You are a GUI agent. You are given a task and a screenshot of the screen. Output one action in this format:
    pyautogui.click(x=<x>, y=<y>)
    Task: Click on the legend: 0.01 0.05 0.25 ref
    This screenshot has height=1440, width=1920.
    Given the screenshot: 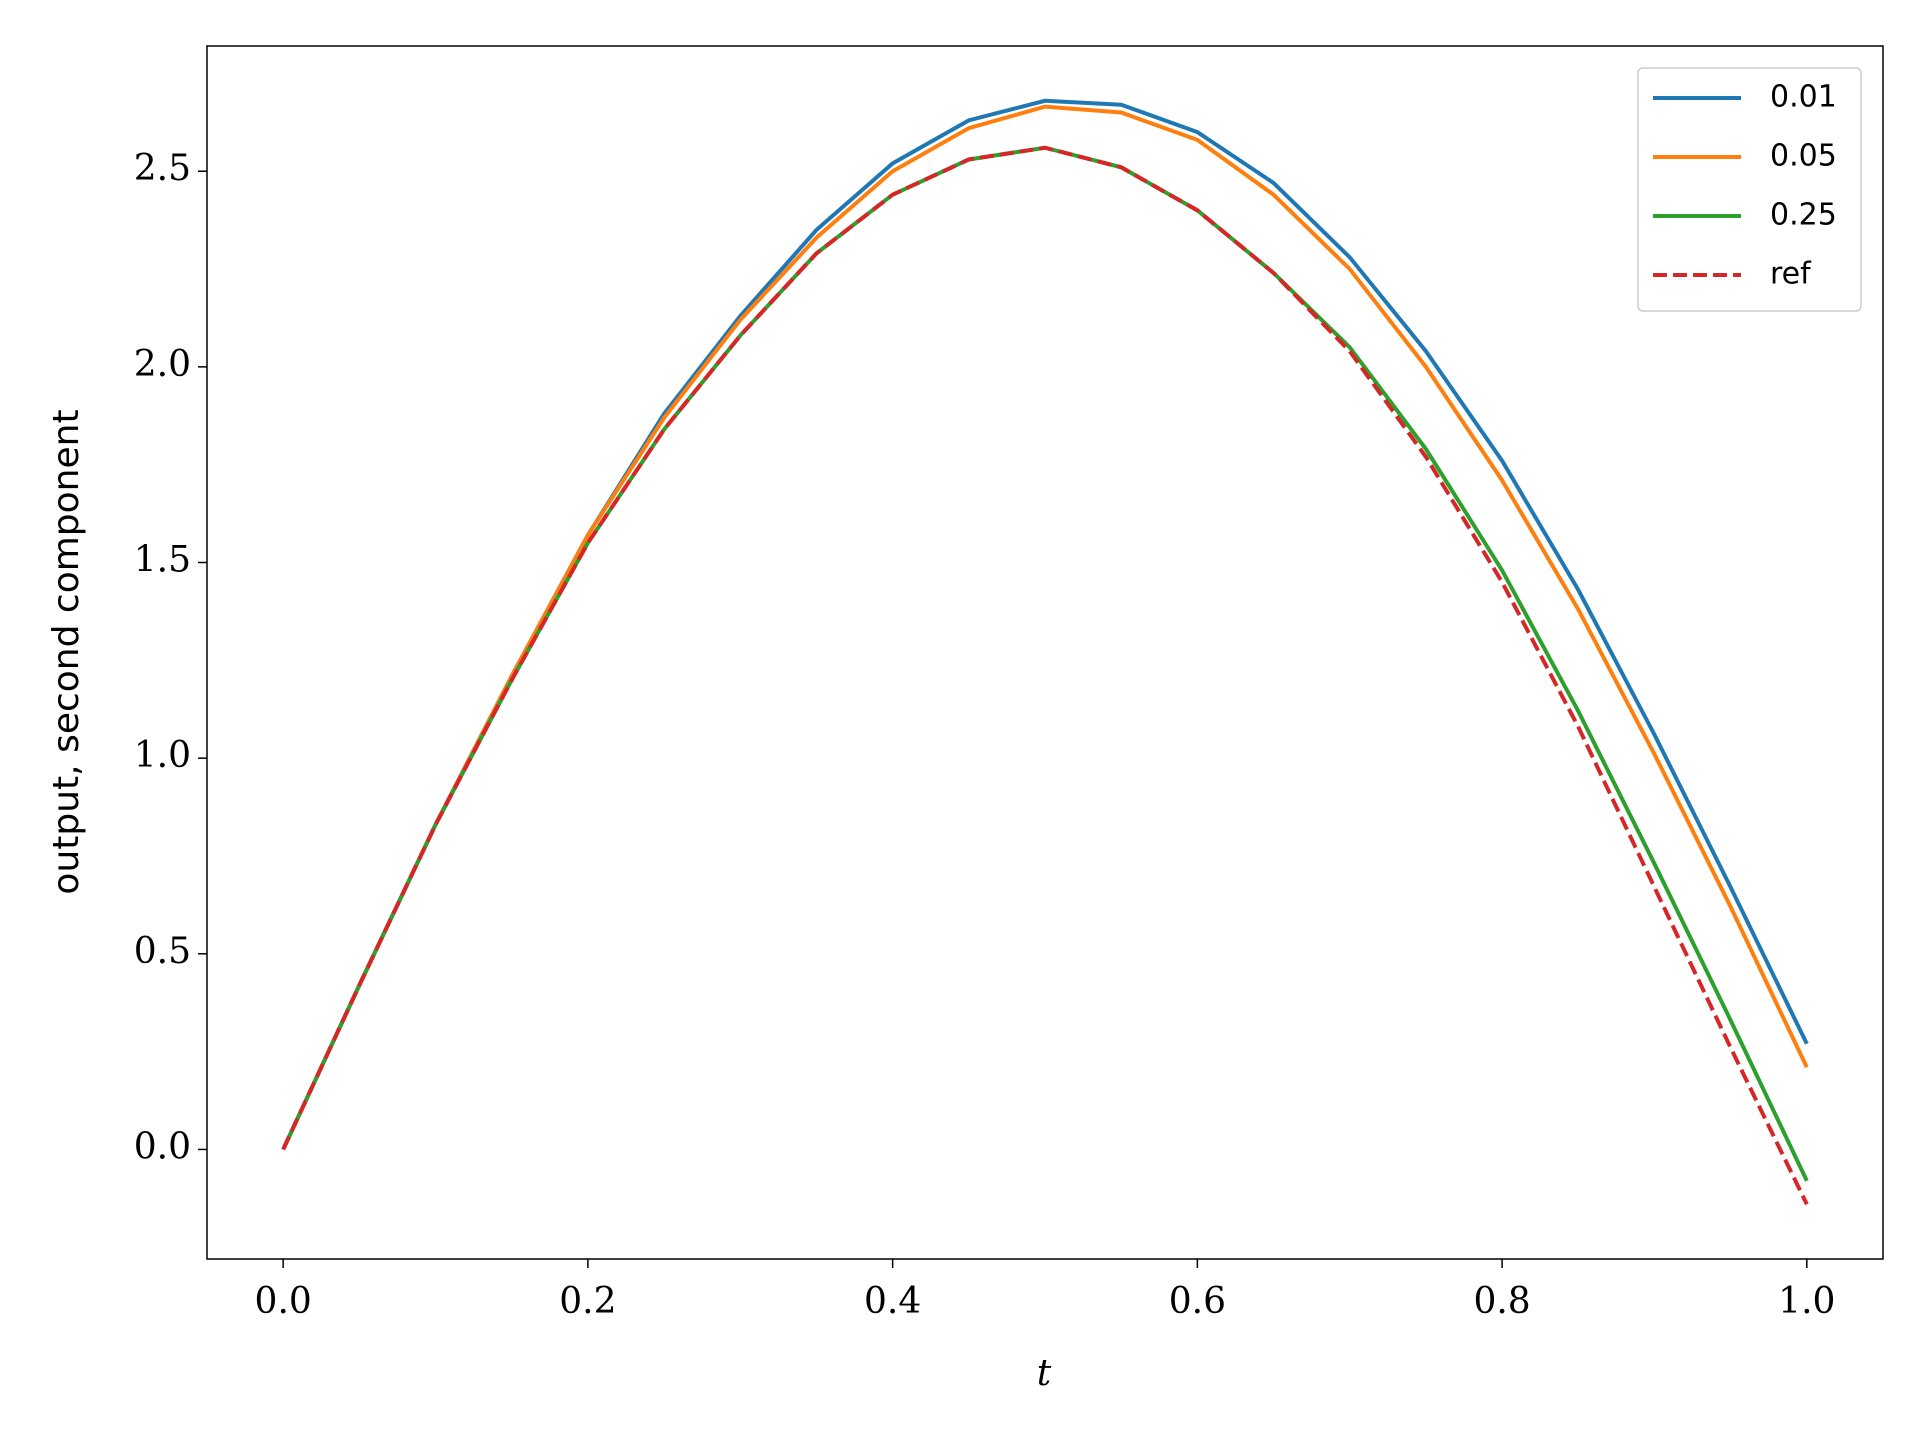 What is the action you would take?
    pyautogui.click(x=1749, y=189)
    